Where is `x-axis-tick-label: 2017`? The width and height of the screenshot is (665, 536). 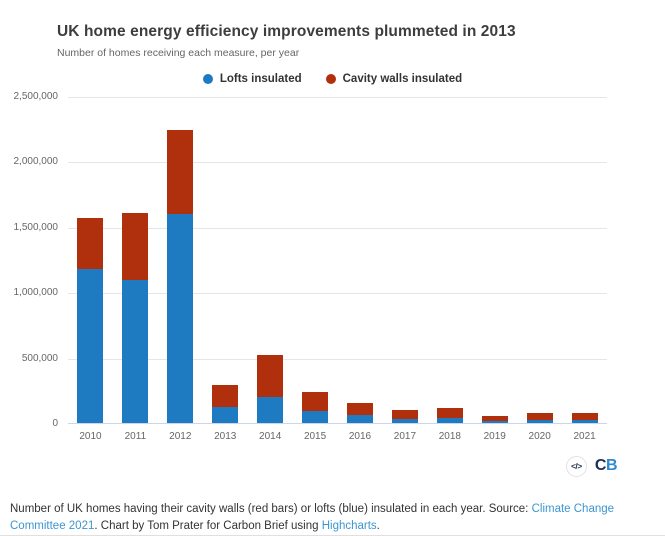
x-axis-tick-label: 2017 is located at coordinates (405, 436).